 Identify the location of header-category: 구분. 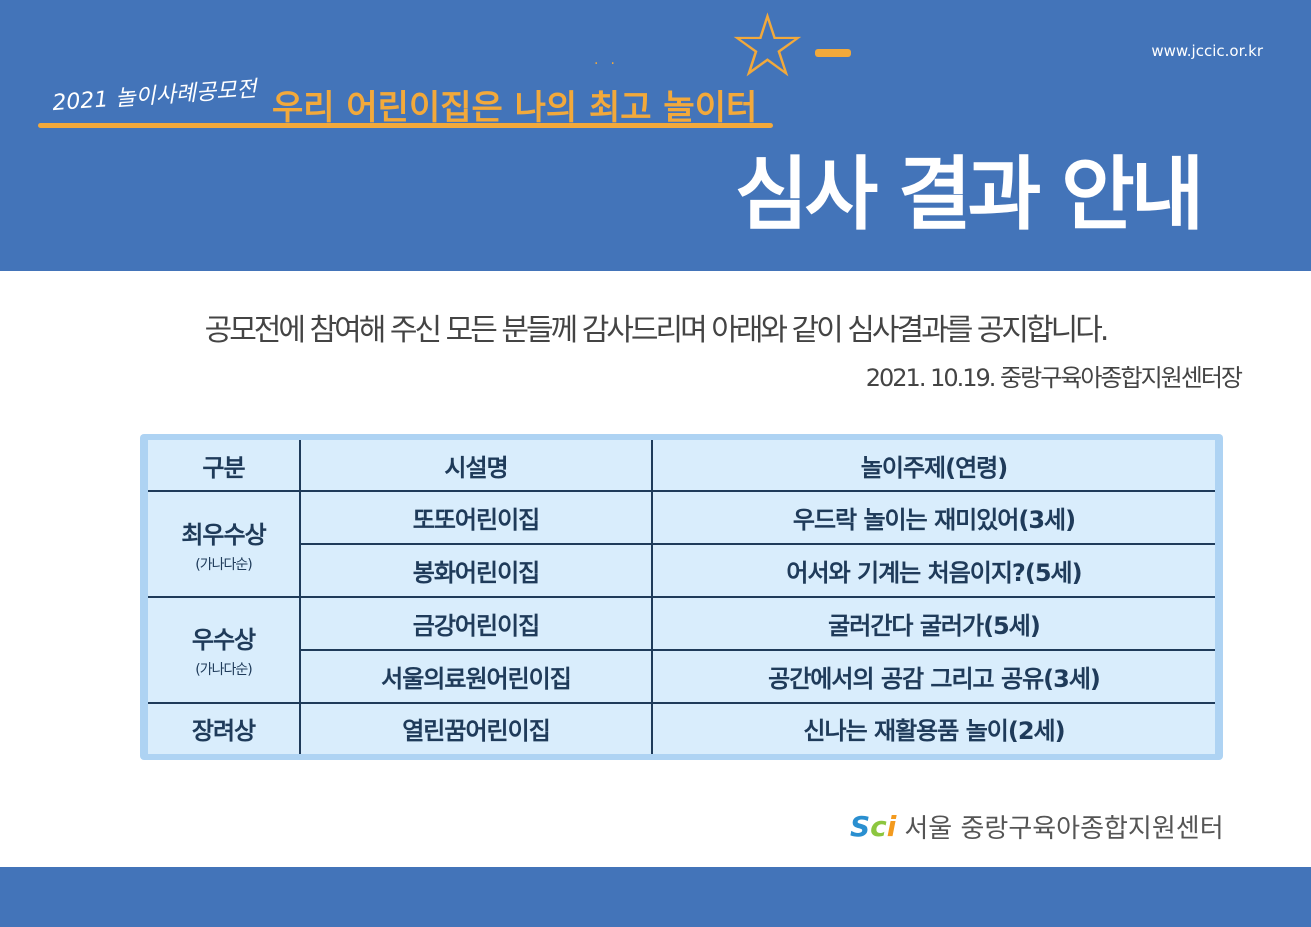
(224, 466).